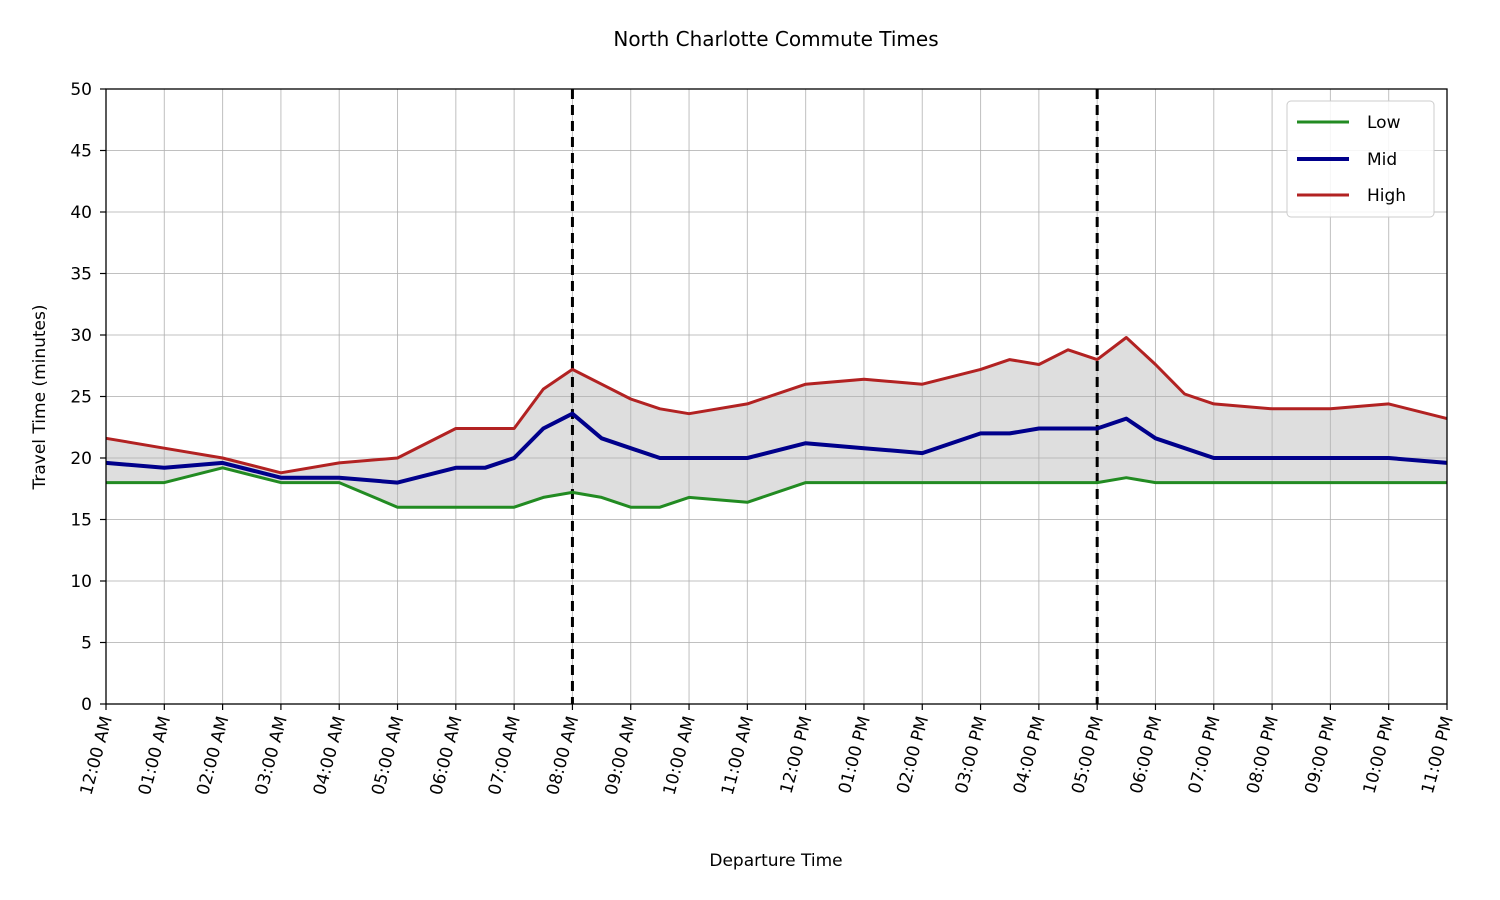 The height and width of the screenshot is (900, 1500). What do you see at coordinates (776, 448) in the screenshot?
I see `series-line-mid` at bounding box center [776, 448].